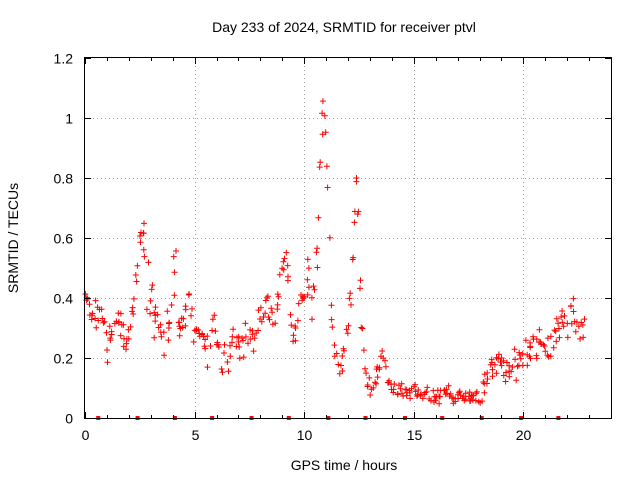 This screenshot has width=640, height=480. Describe the element at coordinates (64, 359) in the screenshot. I see `y-tick-label: 0.2` at that location.